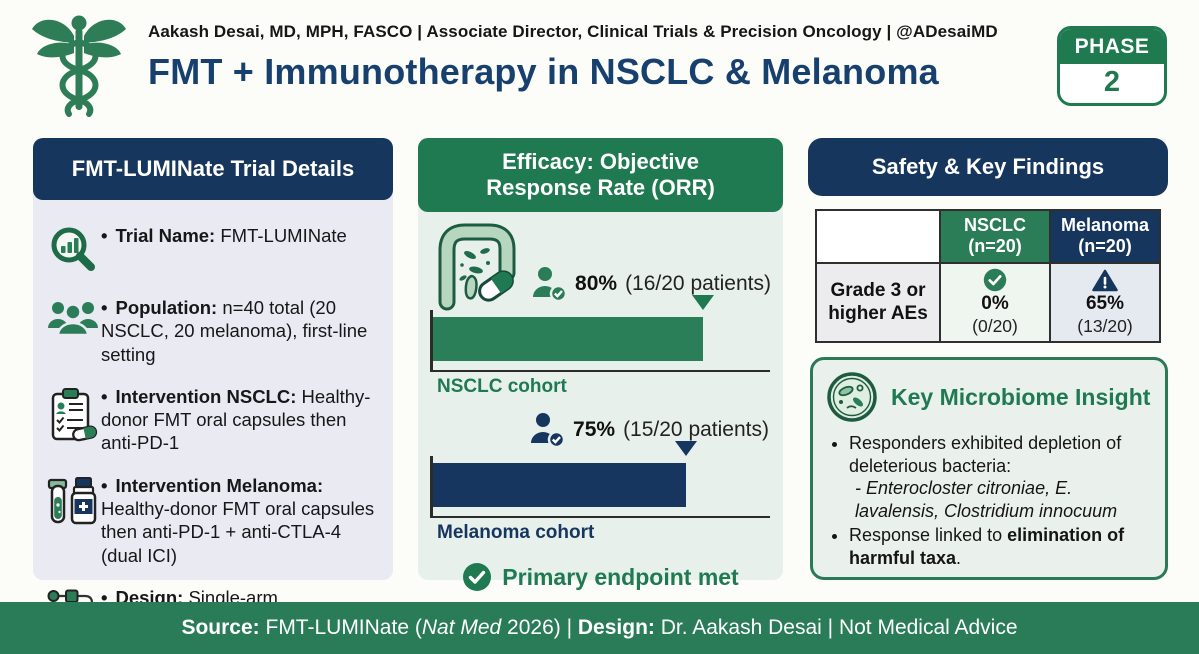  Describe the element at coordinates (543, 71) in the screenshot. I see `page-title: FMT + Immunotherapy in NSCLC & Melanoma` at that location.